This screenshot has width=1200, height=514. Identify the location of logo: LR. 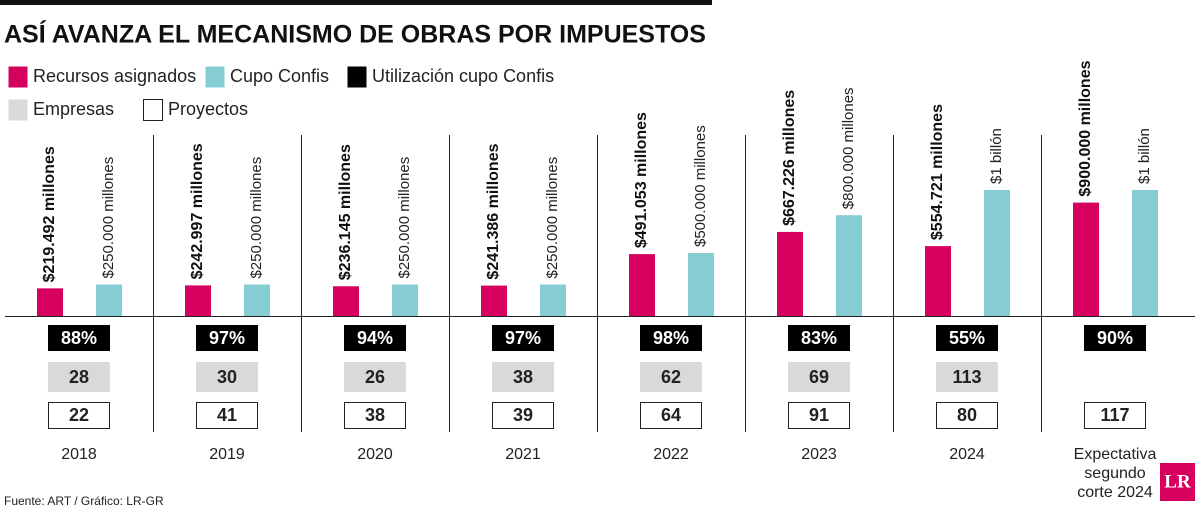
(1177, 481).